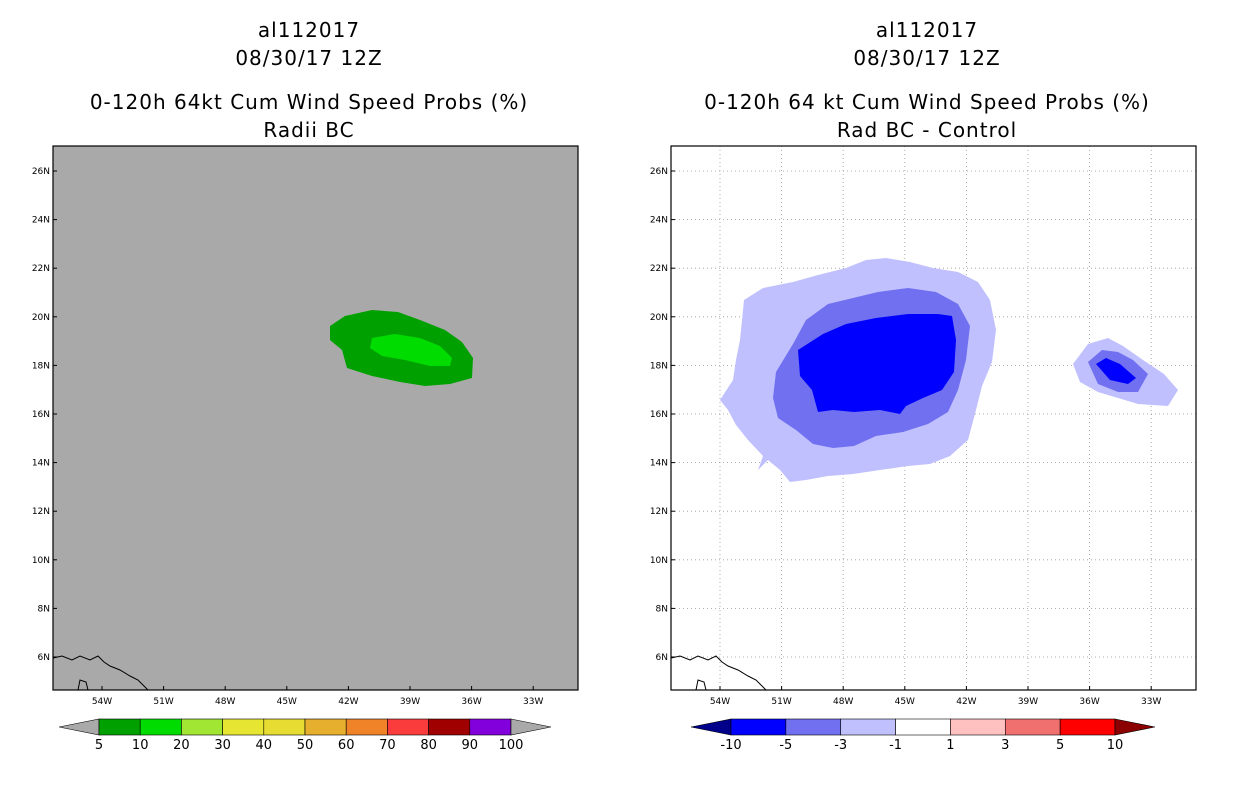 This screenshot has width=1236, height=800. What do you see at coordinates (927, 30) in the screenshot?
I see `right-storm-id: al112017` at bounding box center [927, 30].